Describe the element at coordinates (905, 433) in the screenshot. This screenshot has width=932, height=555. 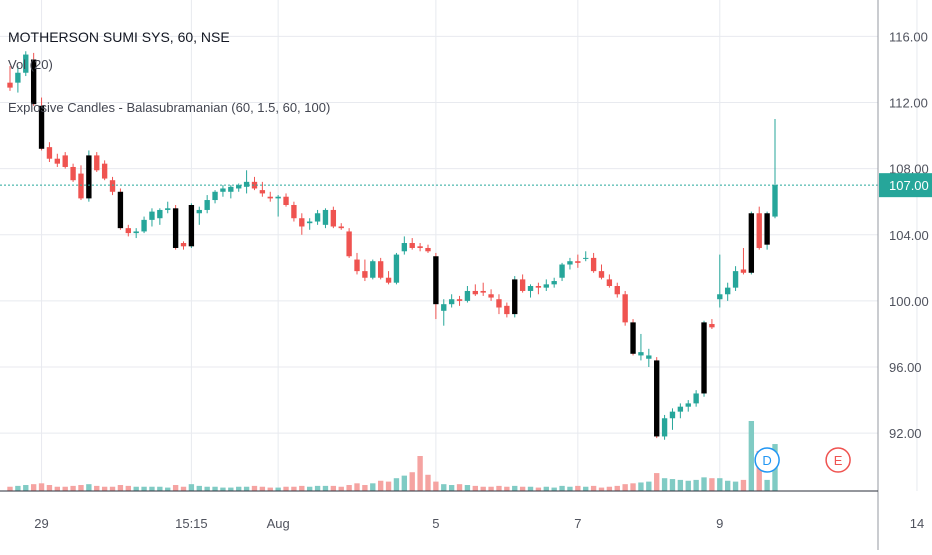
I see `price-tick-label: 92.00` at that location.